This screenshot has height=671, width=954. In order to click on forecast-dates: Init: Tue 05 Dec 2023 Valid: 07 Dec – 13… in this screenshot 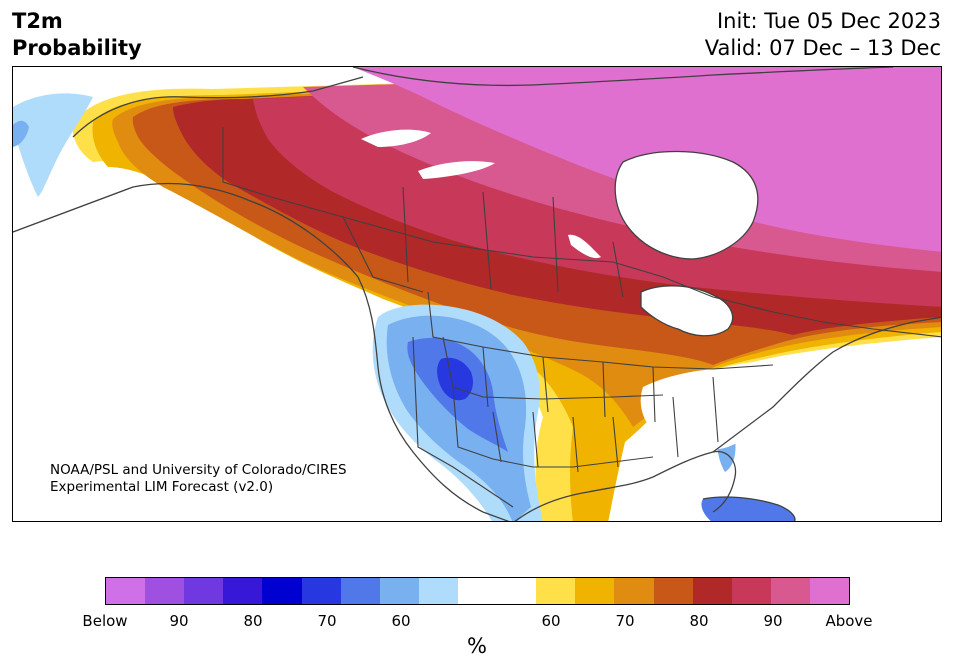, I will do `click(823, 35)`.